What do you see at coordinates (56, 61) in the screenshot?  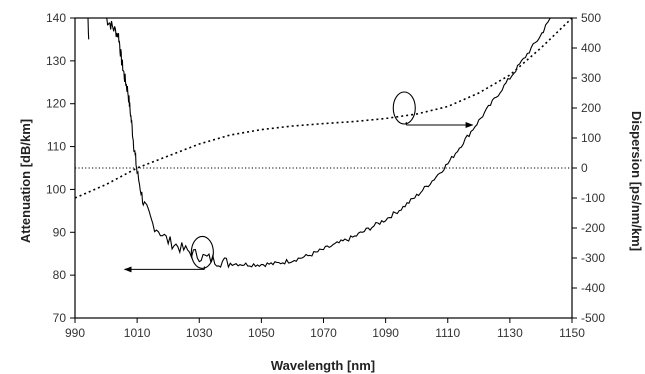 I see `y-left-tick-label: 130` at bounding box center [56, 61].